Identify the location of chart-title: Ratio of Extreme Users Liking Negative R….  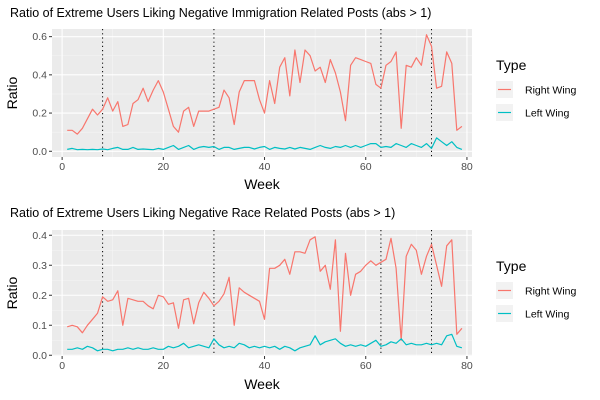
(202, 213).